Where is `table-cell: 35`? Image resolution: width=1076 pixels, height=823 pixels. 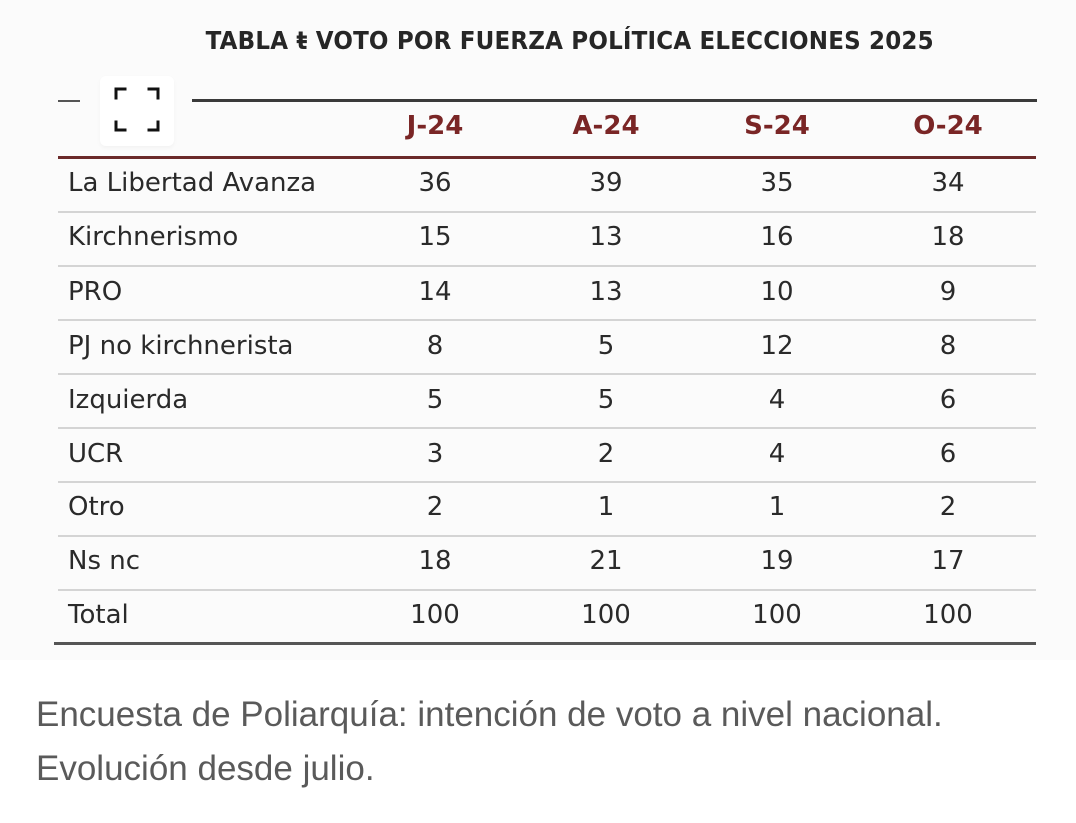
table-cell: 35 is located at coordinates (777, 183).